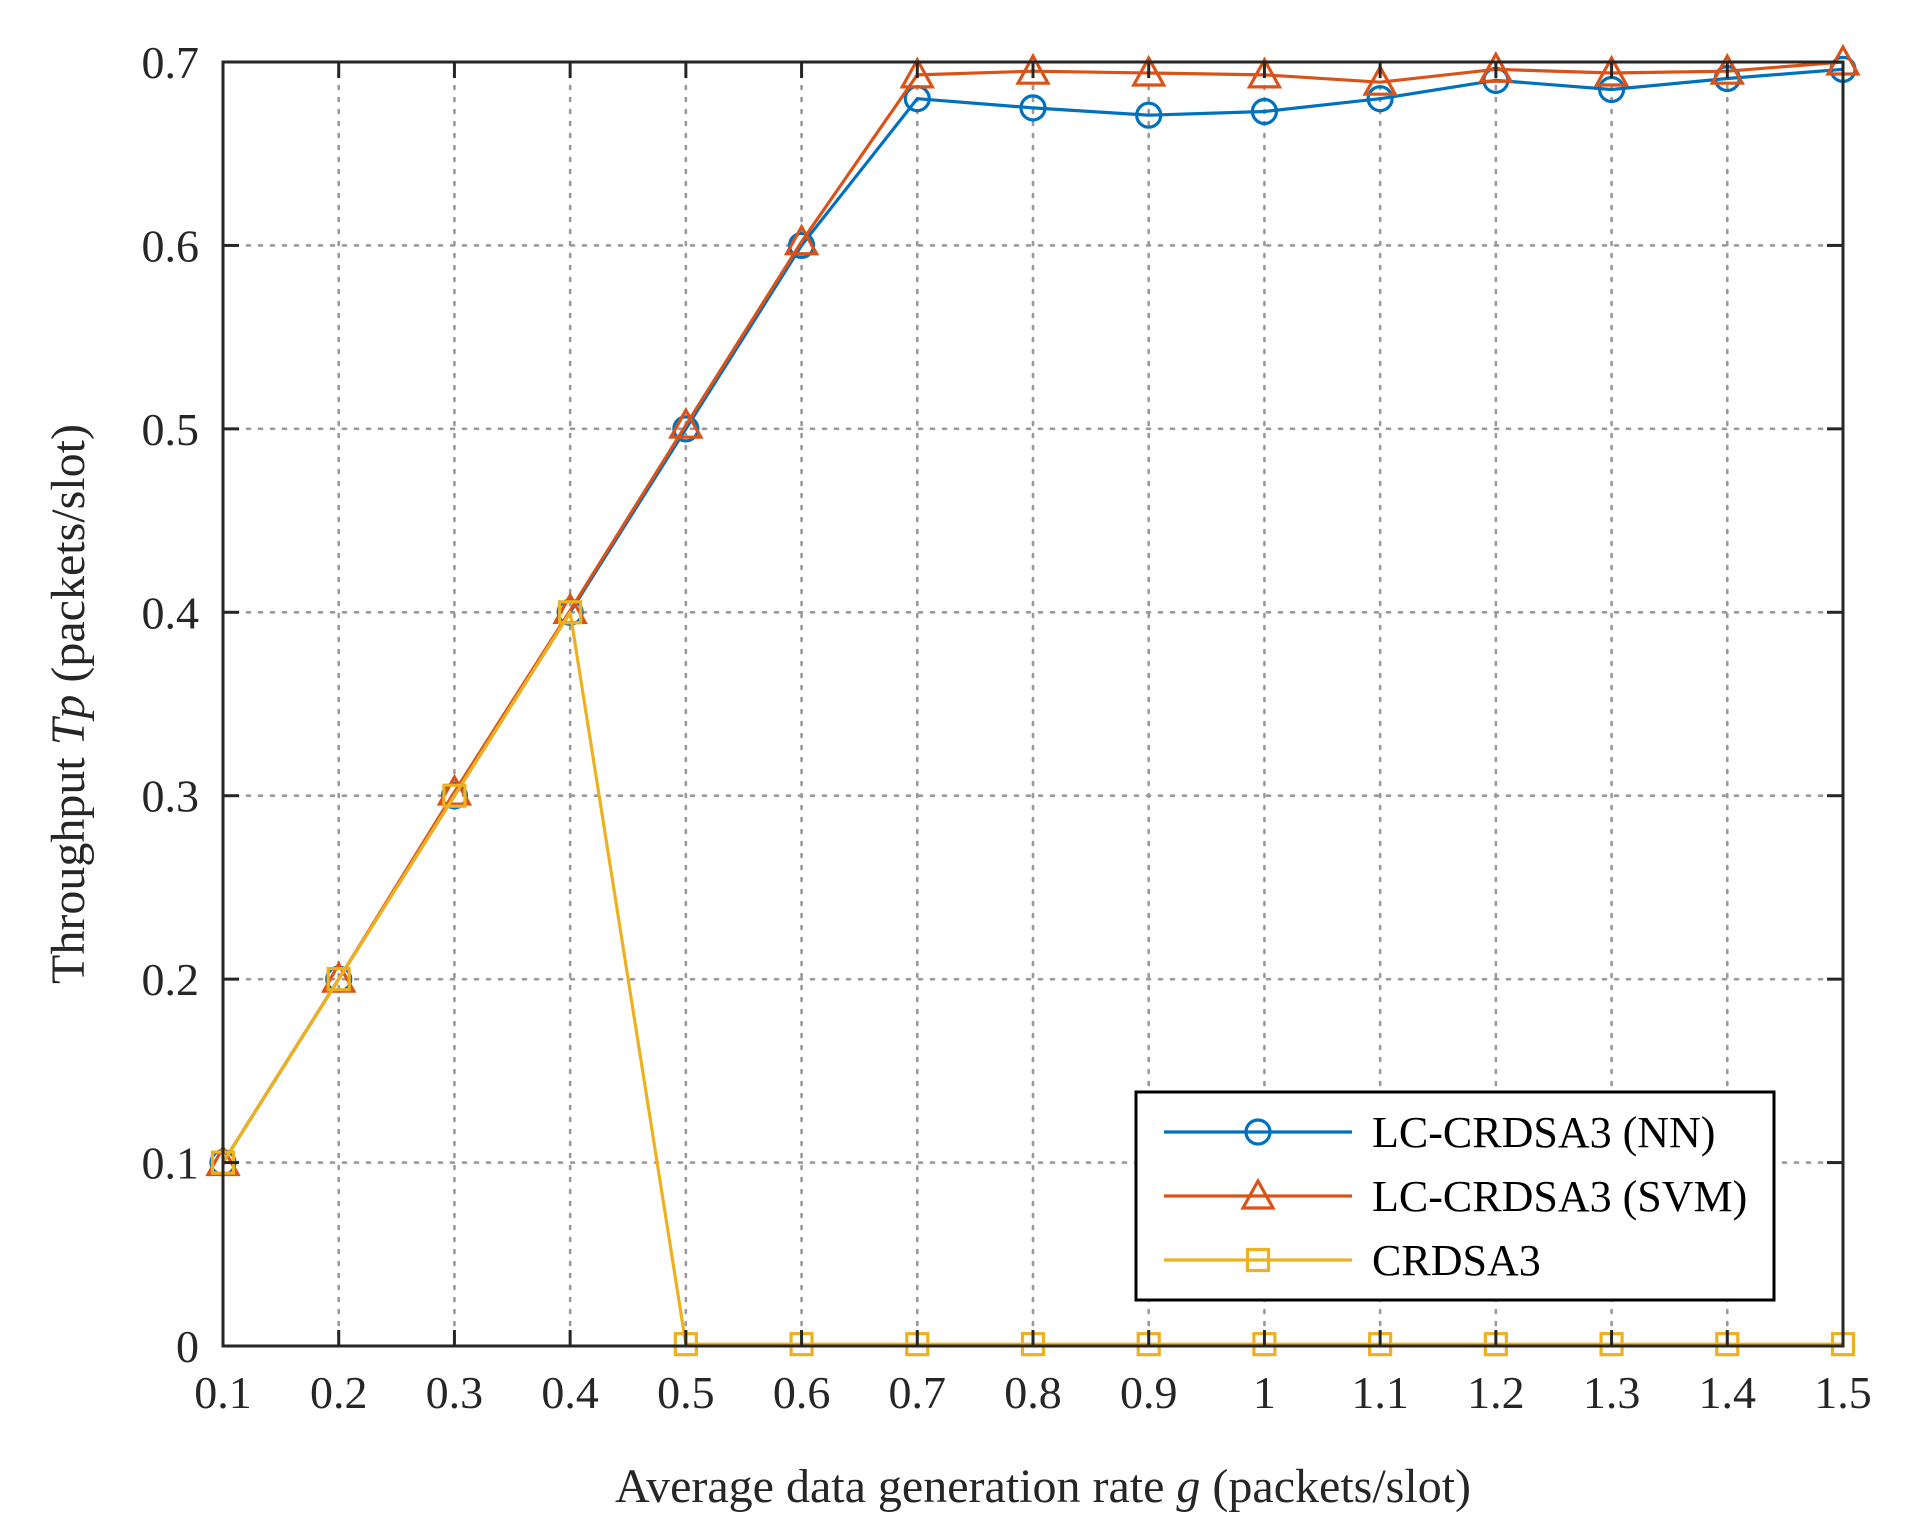 This screenshot has width=1909, height=1536. What do you see at coordinates (1264, 1392) in the screenshot?
I see `x-tick-label: 1` at bounding box center [1264, 1392].